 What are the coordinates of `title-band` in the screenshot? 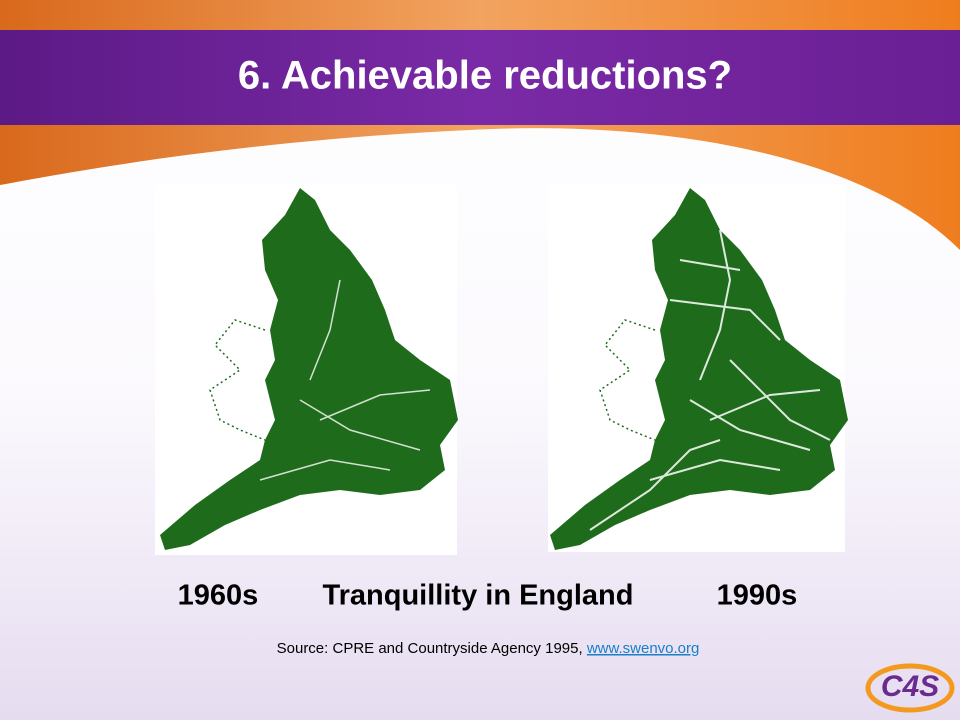 It's located at (480, 77).